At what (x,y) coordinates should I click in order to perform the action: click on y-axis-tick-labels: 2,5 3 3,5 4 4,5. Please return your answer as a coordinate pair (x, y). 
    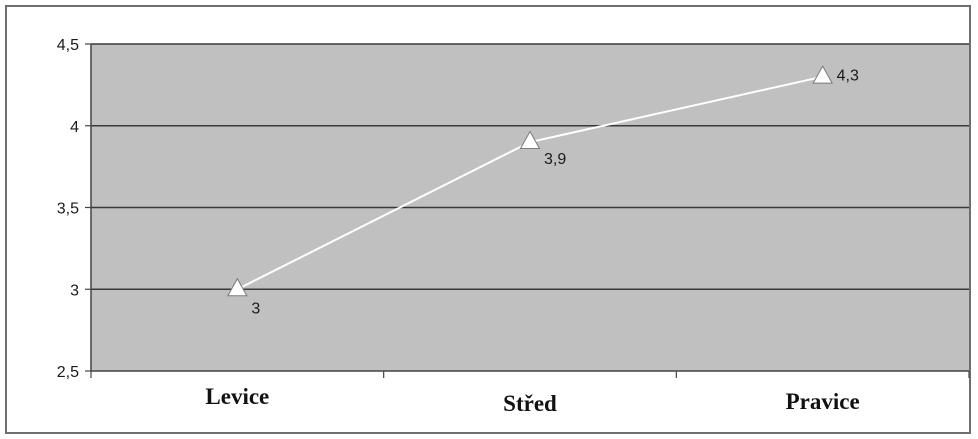
    Looking at the image, I should click on (68, 209).